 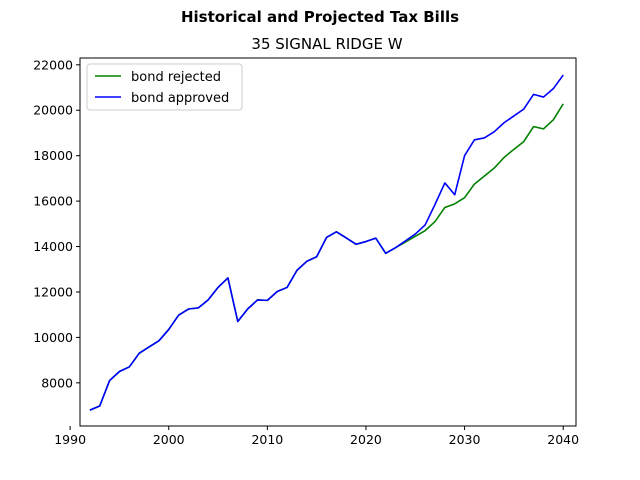 What do you see at coordinates (70, 439) in the screenshot?
I see `x-tick-label: 1990` at bounding box center [70, 439].